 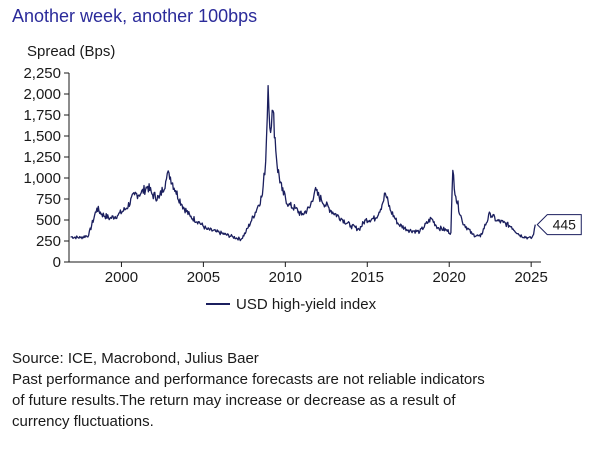 What do you see at coordinates (135, 16) in the screenshot?
I see `page-title: Another week, another 100bps` at bounding box center [135, 16].